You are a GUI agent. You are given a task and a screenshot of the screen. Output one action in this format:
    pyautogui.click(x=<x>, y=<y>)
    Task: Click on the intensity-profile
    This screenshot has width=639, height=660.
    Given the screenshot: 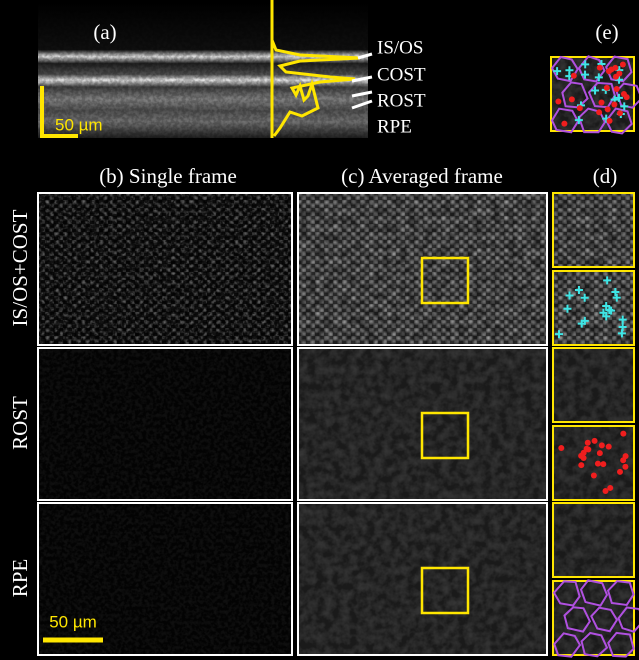 What is the action you would take?
    pyautogui.click(x=315, y=88)
    